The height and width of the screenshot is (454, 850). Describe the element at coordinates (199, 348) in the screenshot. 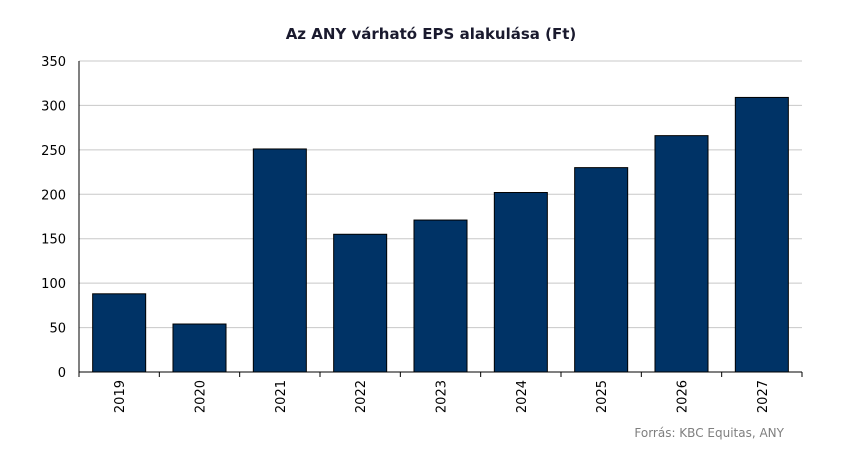

I see `bar-2020` at that location.